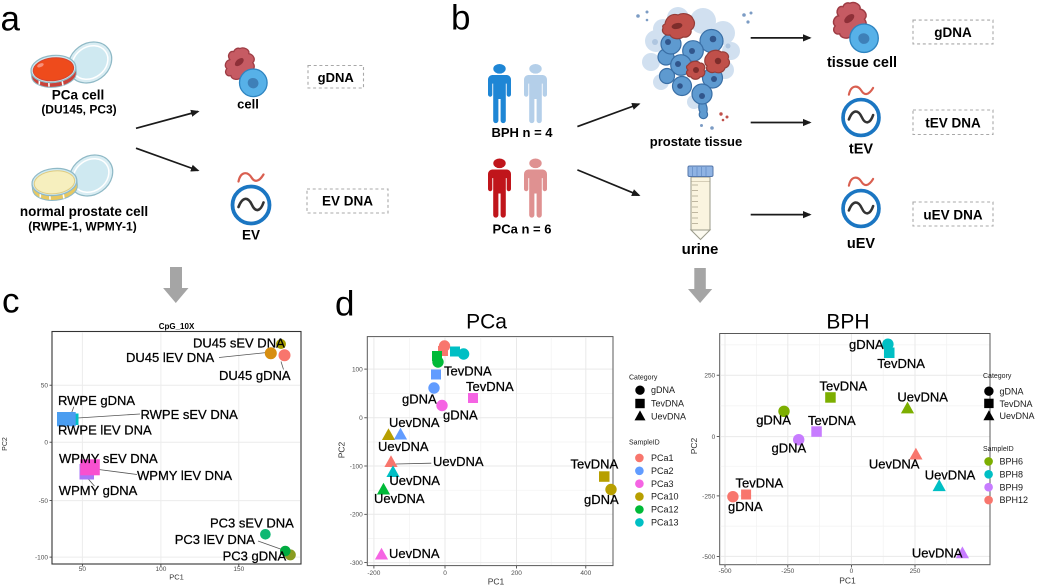 This screenshot has height=588, width=1039. Describe the element at coordinates (522, 132) in the screenshot. I see `svg-text: BPH n = 4` at that location.